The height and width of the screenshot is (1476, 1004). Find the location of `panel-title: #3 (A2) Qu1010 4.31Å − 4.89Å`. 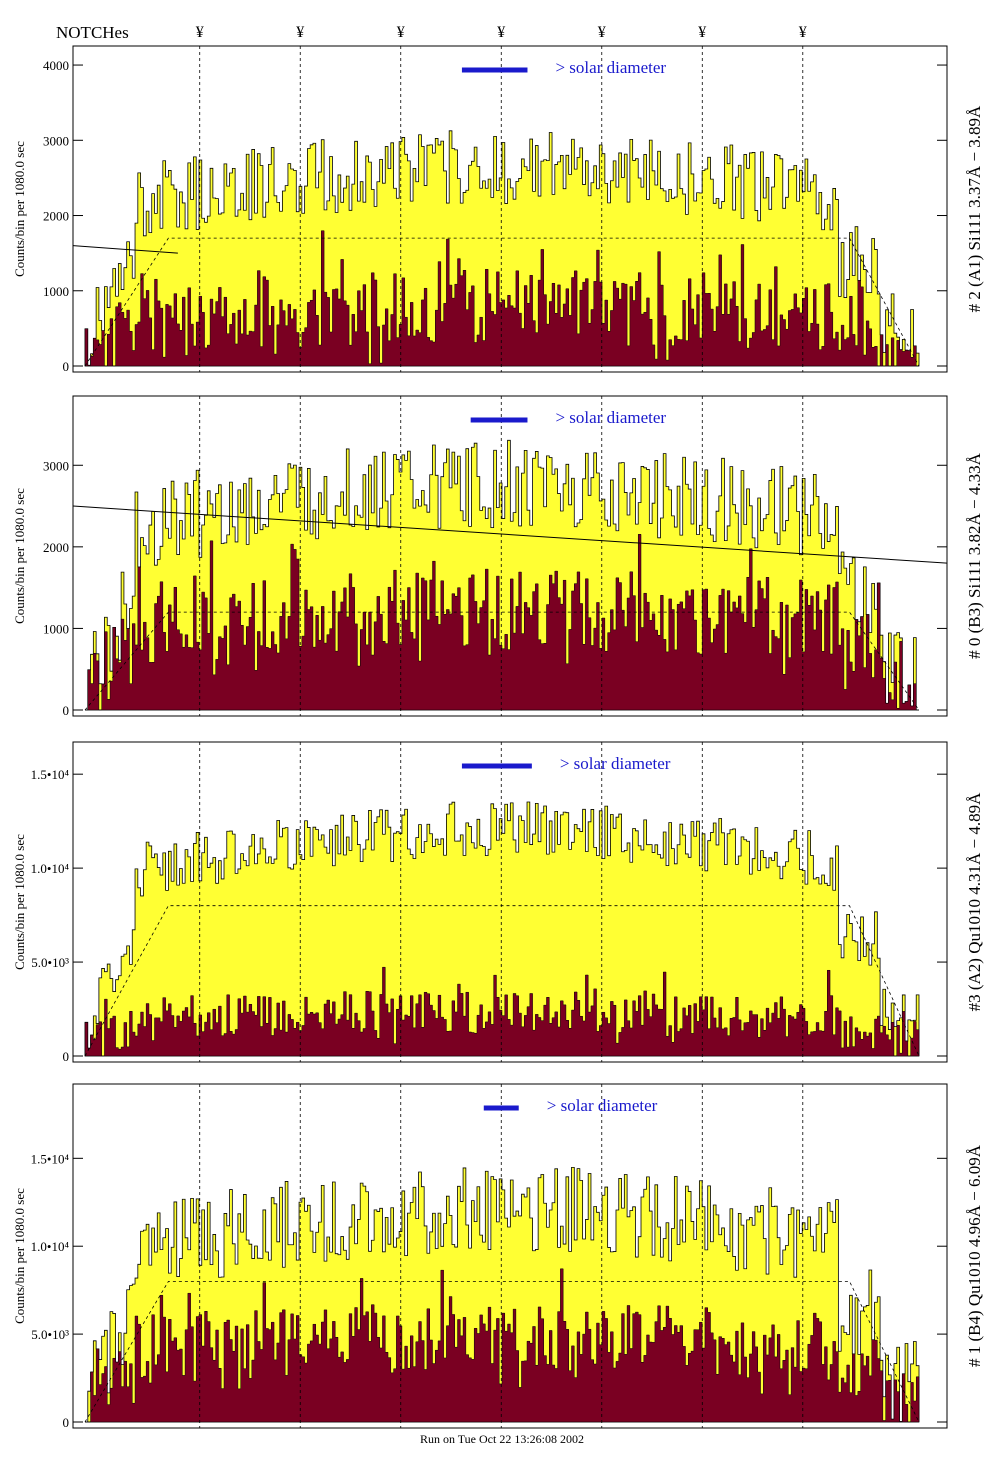

panel-title: #3 (A2) Qu1010 4.31Å − 4.89Å is located at coordinates (974, 901).